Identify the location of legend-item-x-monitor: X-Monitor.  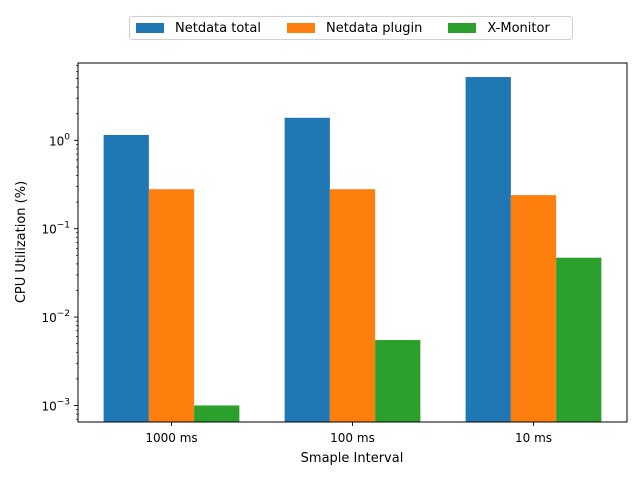
(499, 28).